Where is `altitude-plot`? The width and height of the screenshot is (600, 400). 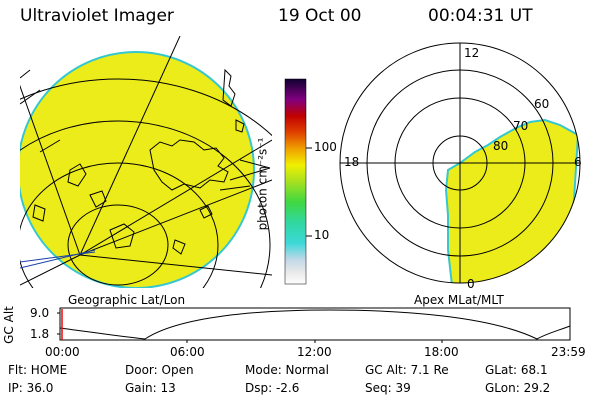 altitude-plot is located at coordinates (314, 325).